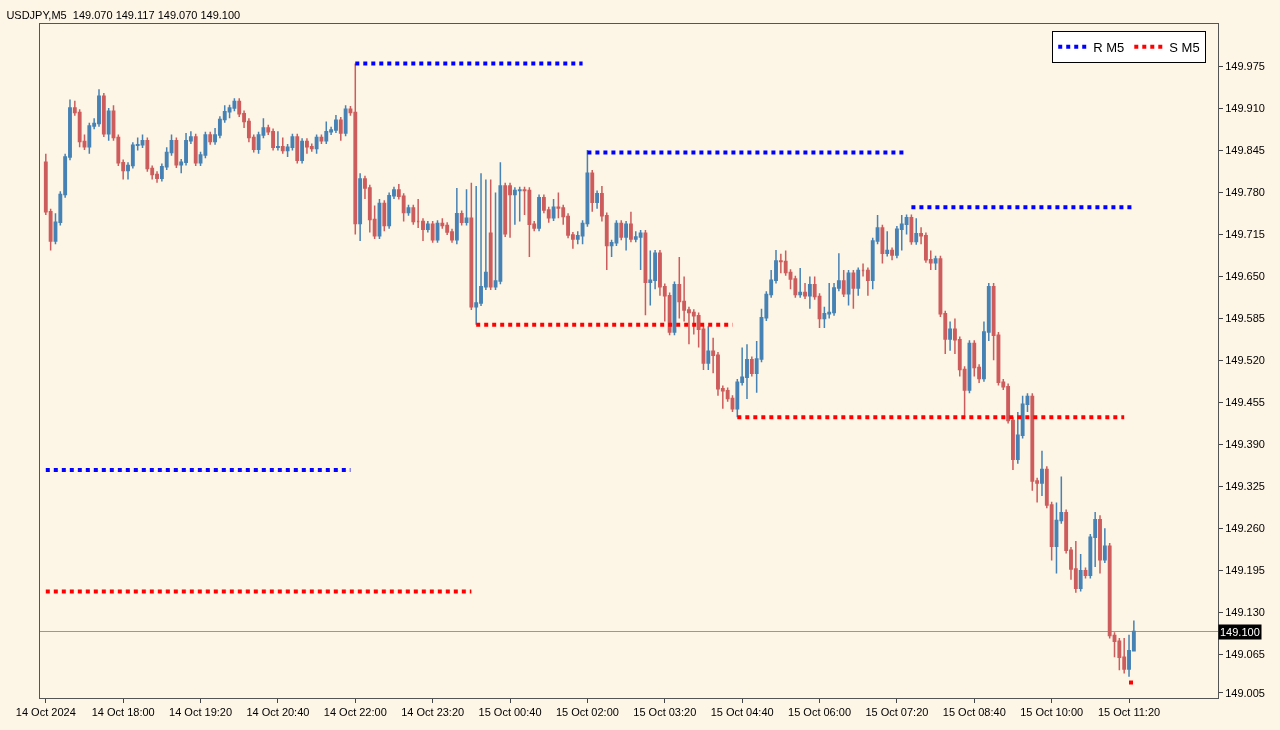 Image resolution: width=1280 pixels, height=730 pixels. Describe the element at coordinates (1184, 47) in the screenshot. I see `legend-label: S M5` at that location.